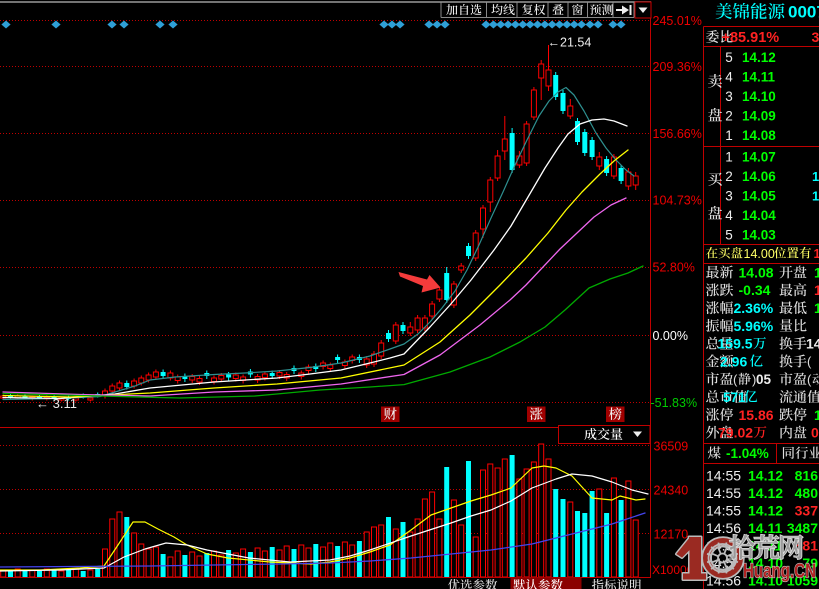  I want to click on svg-text: 3487, so click(802, 528).